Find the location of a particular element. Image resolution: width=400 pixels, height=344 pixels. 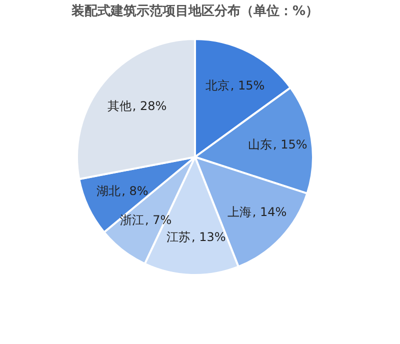

slice-label: 湖北 is located at coordinates (108, 191).